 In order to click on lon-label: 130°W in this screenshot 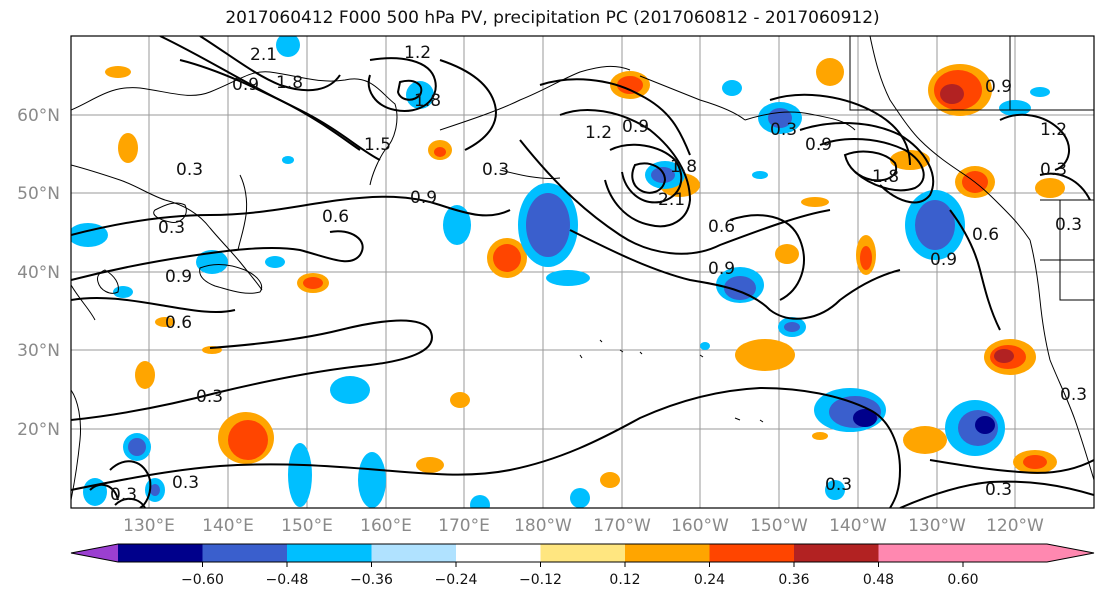, I will do `click(937, 526)`.